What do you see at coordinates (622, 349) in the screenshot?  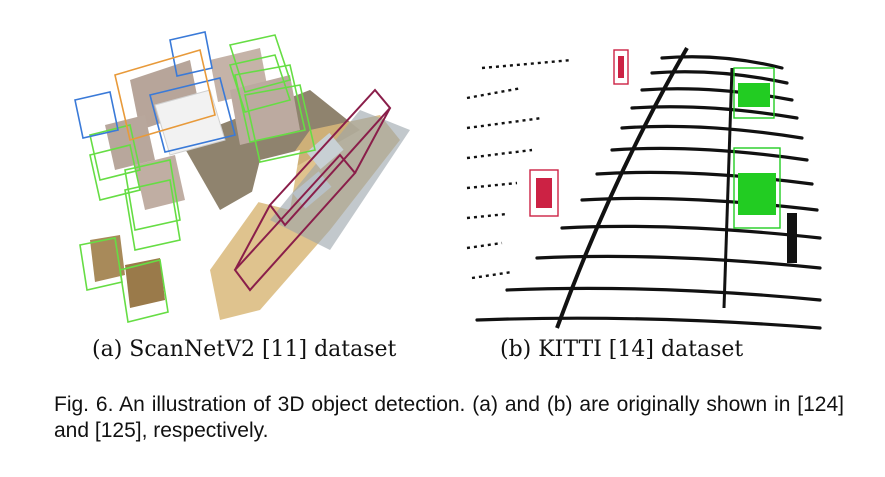 I see `subfigure-b-caption: (b) KITTI [14] dataset` at bounding box center [622, 349].